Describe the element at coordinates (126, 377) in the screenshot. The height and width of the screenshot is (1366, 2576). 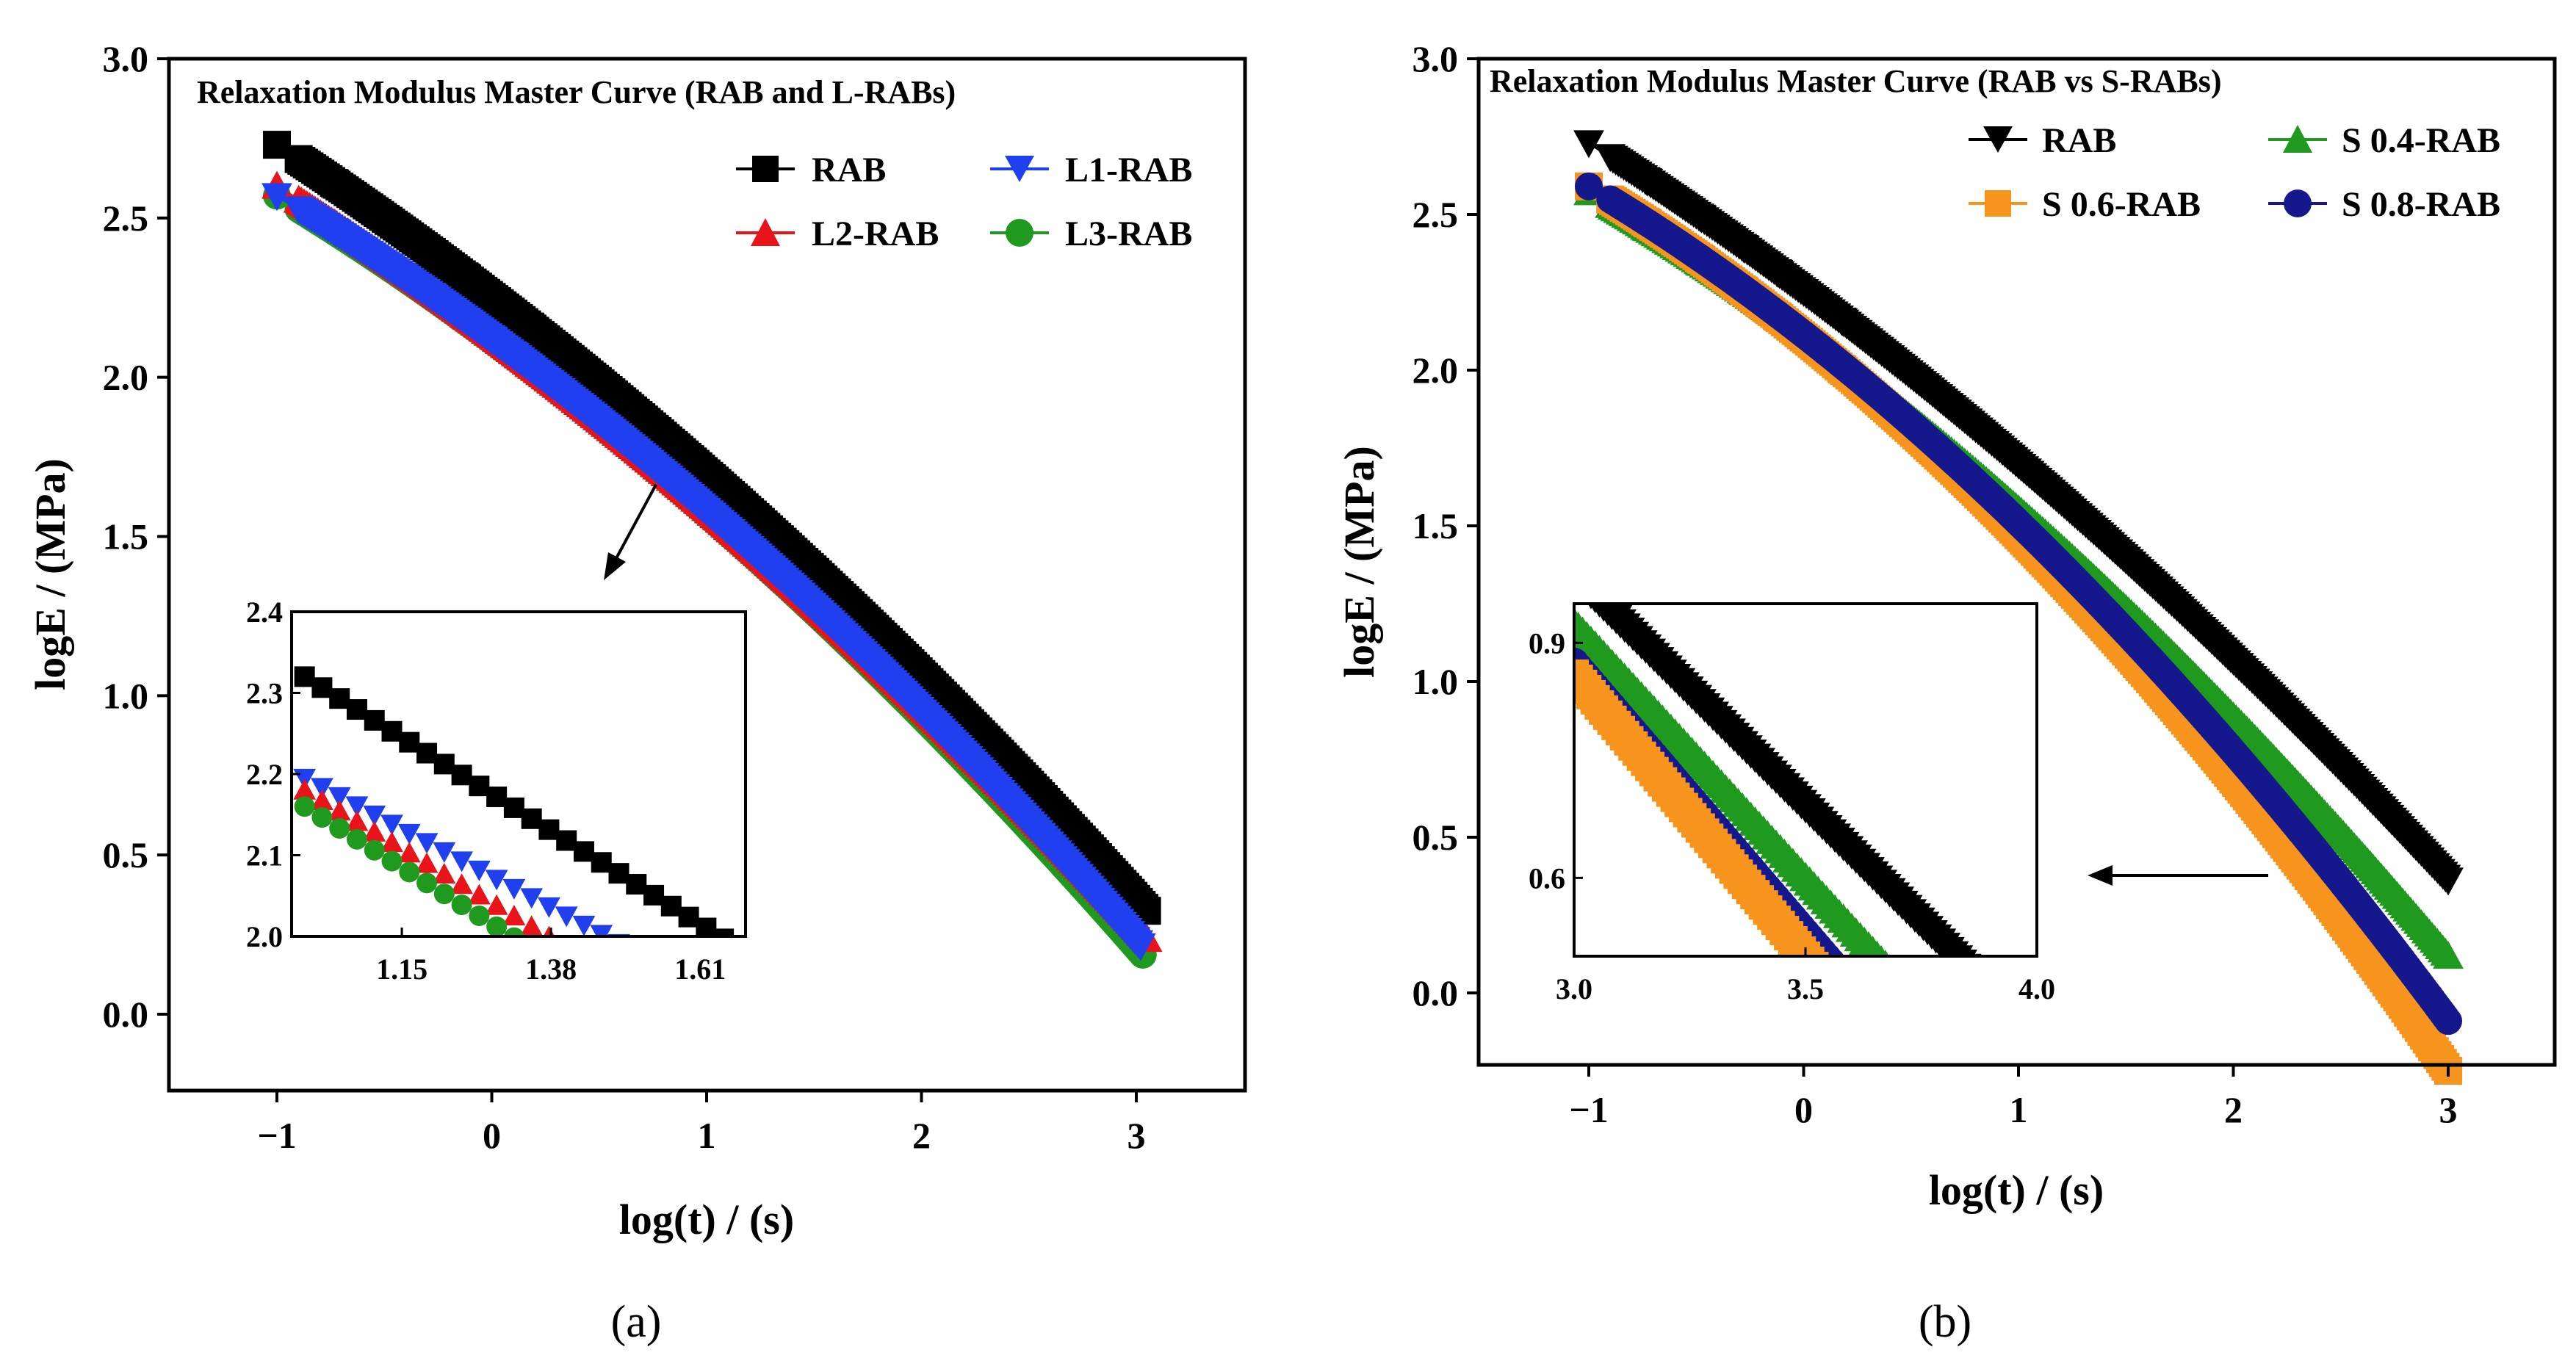
I see `y-tick-label: 2.0` at that location.